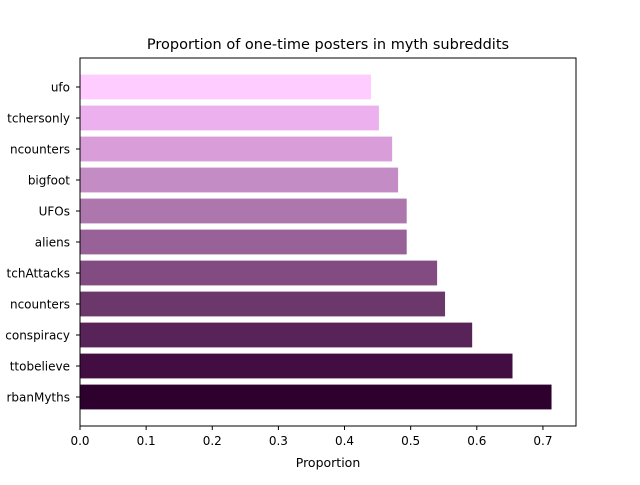 The image size is (640, 485). Describe the element at coordinates (37, 336) in the screenshot. I see `y-tick-label: conspiracy` at that location.